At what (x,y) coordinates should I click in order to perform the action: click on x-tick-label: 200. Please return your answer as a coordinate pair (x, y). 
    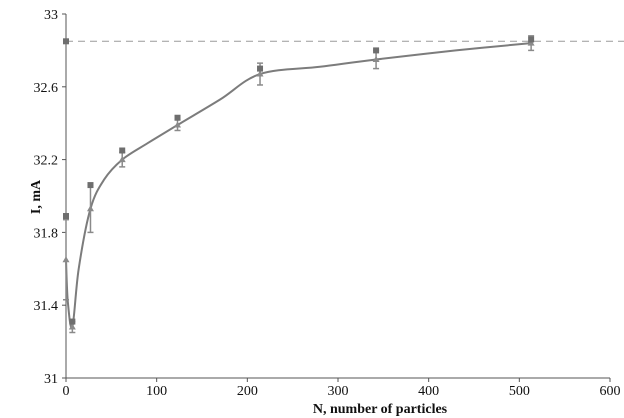
    Looking at the image, I should click on (247, 391).